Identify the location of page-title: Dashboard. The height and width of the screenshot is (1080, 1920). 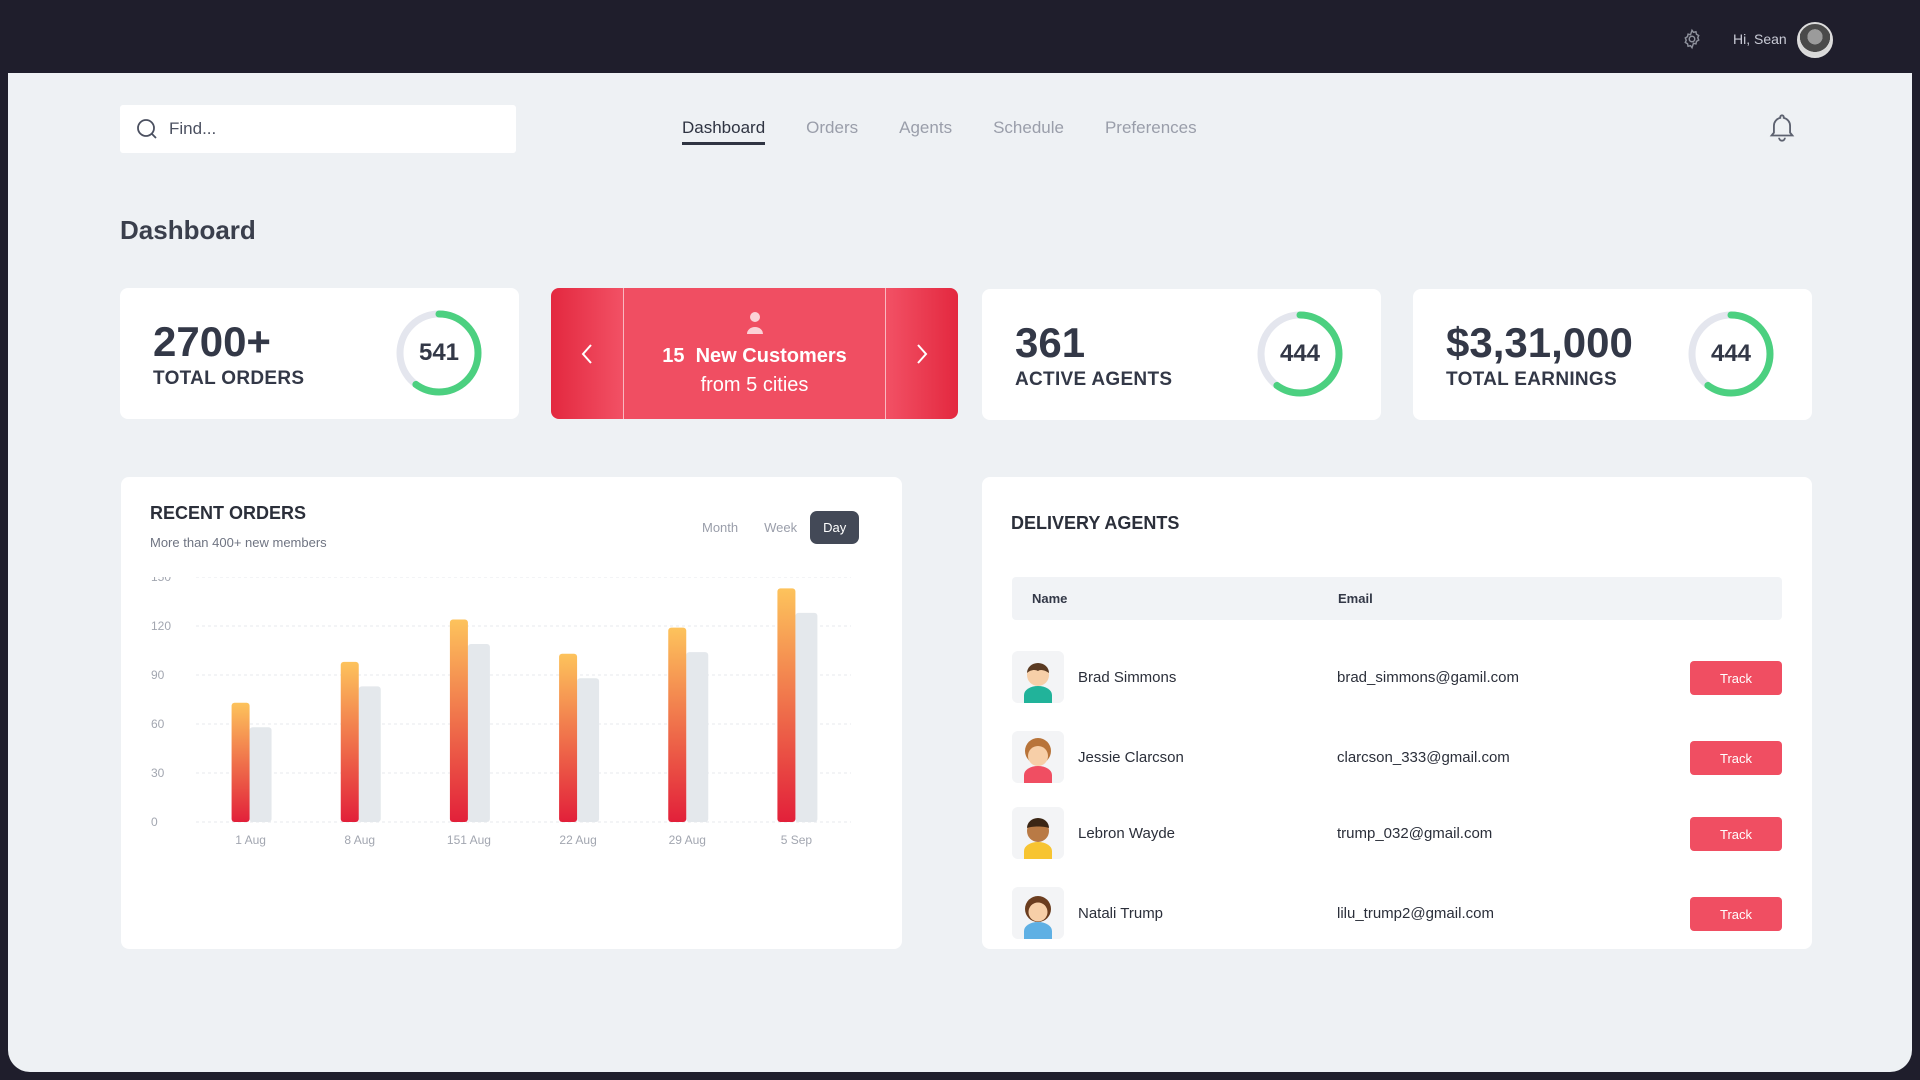
(188, 230).